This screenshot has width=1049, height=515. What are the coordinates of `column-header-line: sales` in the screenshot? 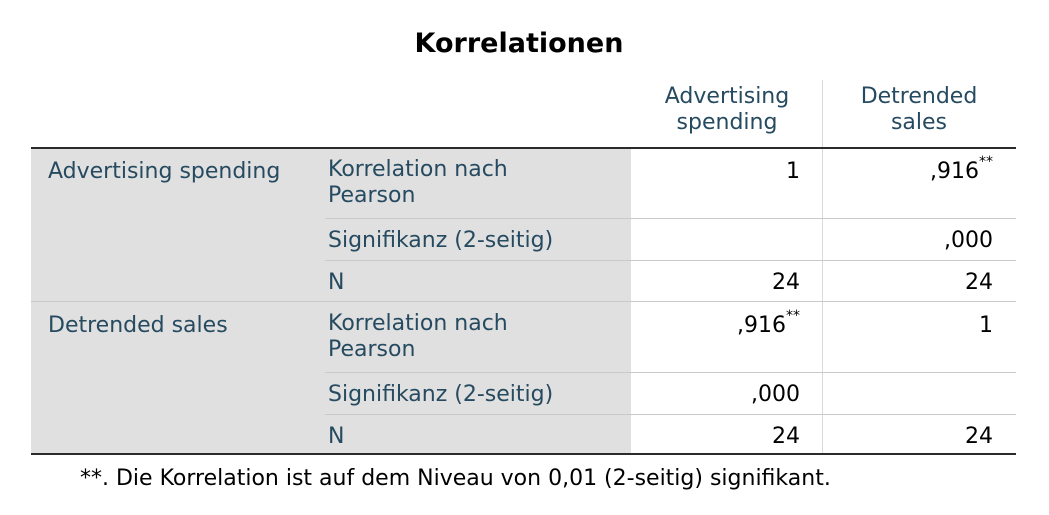 It's located at (919, 122).